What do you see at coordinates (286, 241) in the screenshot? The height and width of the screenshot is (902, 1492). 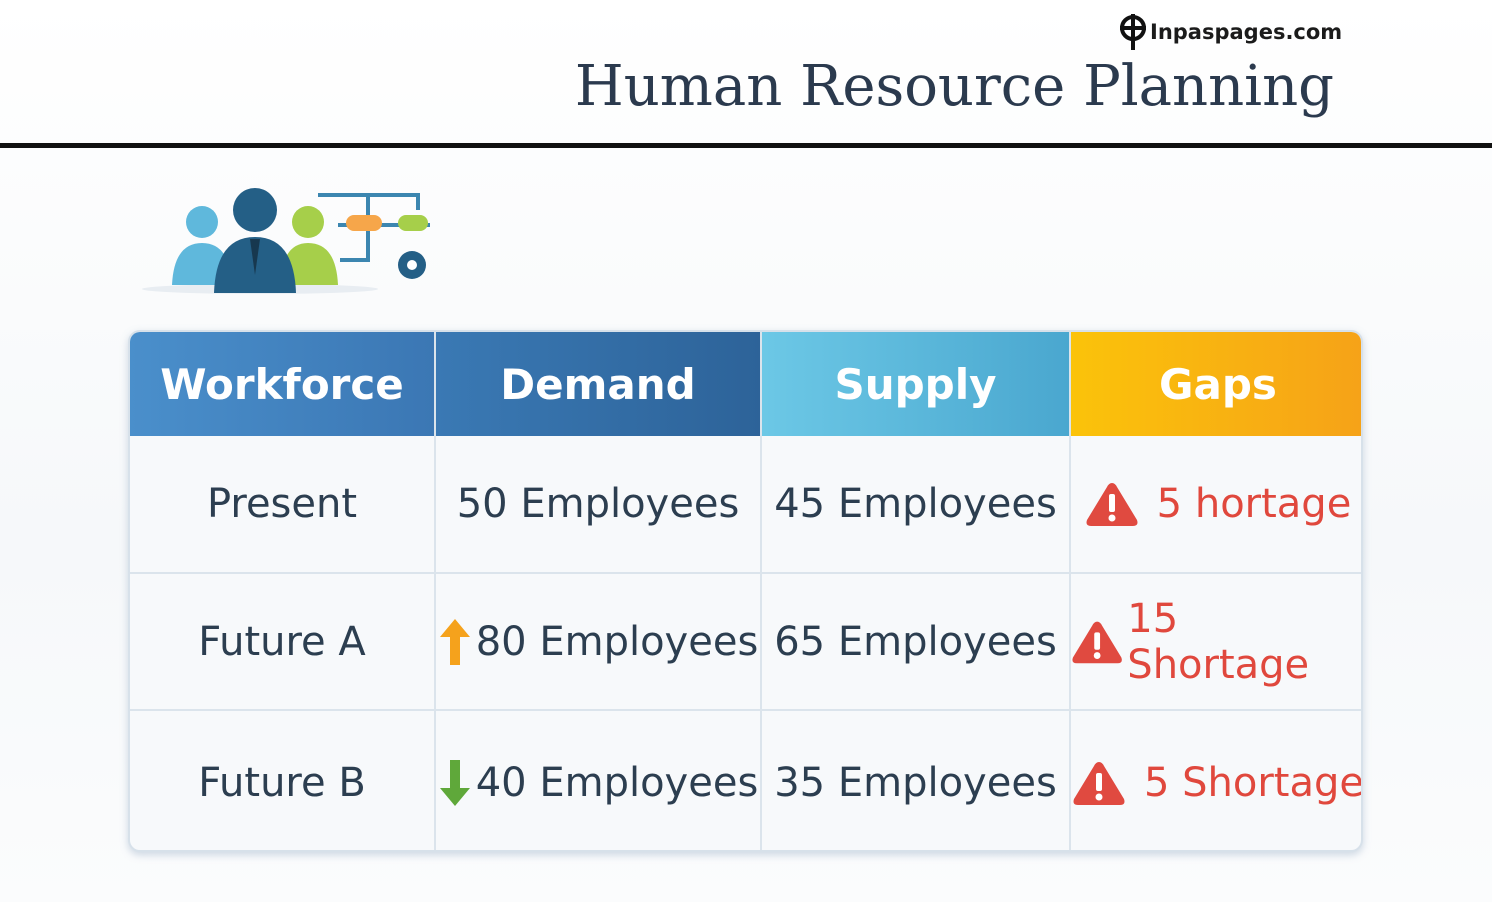 I see `hr-illustration` at bounding box center [286, 241].